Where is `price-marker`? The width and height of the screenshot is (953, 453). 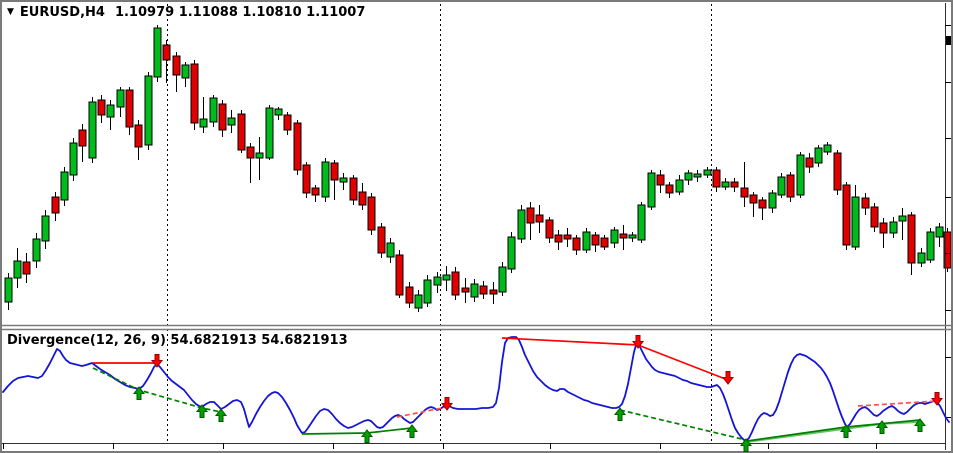
price-marker is located at coordinates (949, 40).